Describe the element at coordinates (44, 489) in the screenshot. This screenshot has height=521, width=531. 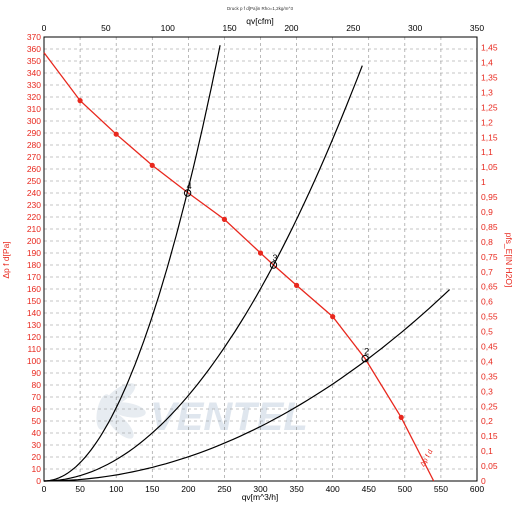
I see `x-tick-label: 0` at that location.